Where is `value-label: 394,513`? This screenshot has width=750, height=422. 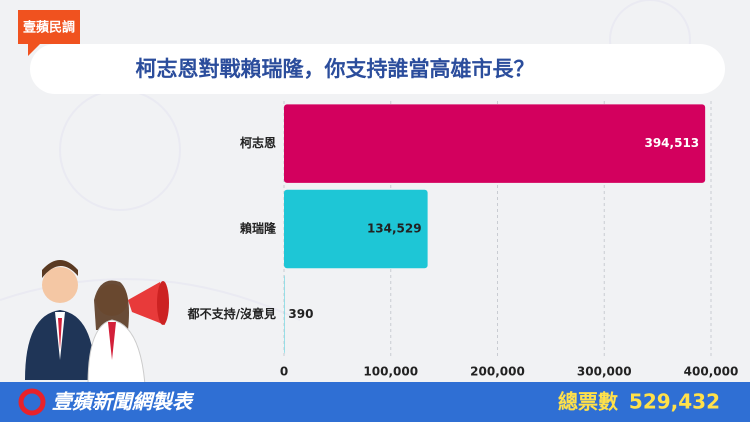
value-label: 394,513 is located at coordinates (671, 143).